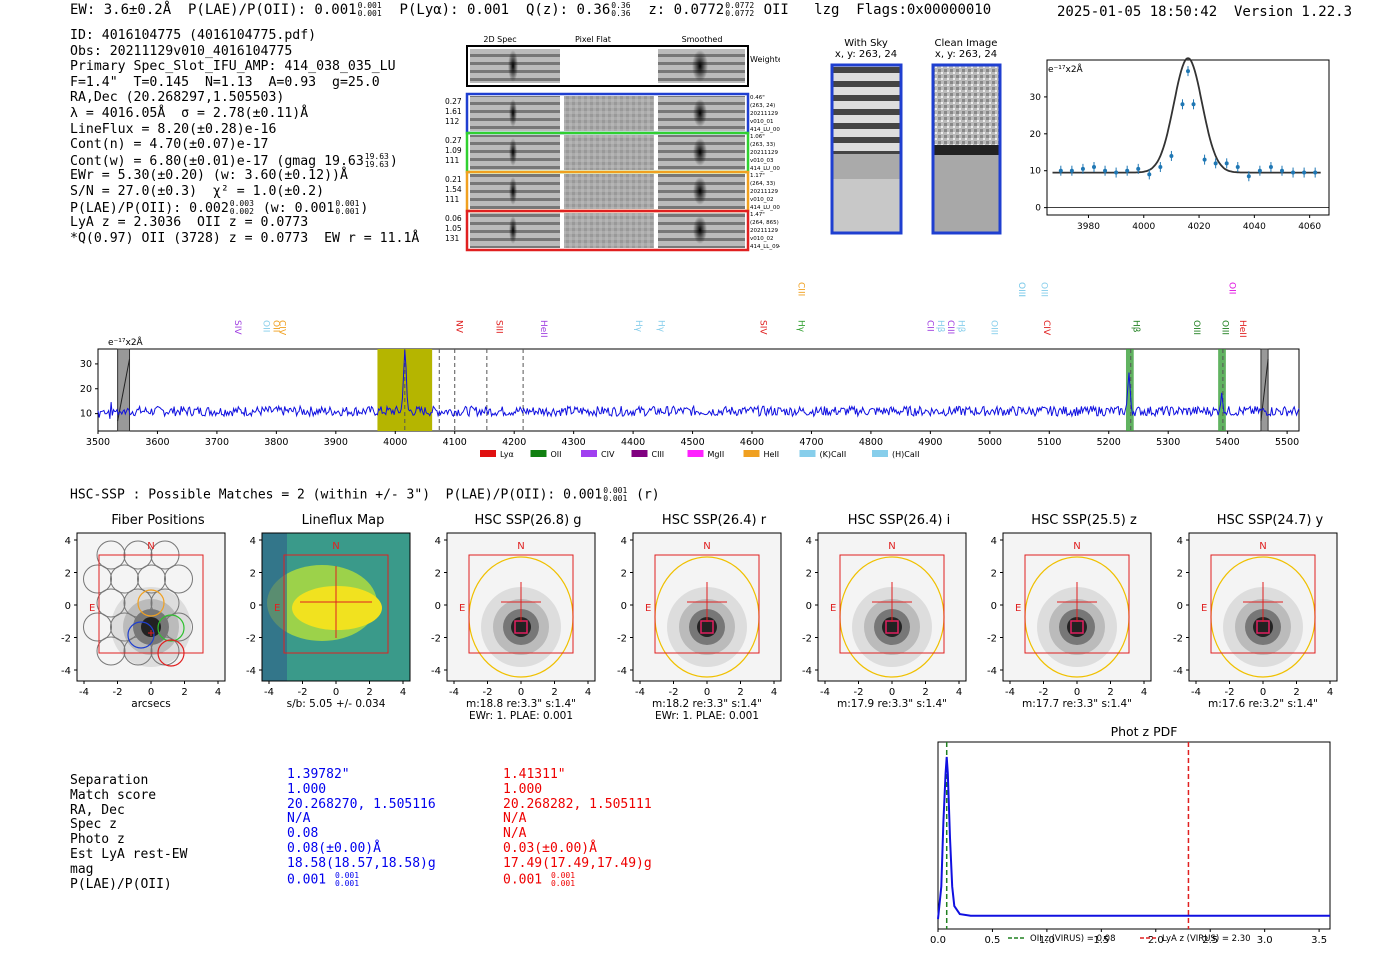  I want to click on hsc-panel-title: HSC SSP(25.5) z, so click(1084, 520).